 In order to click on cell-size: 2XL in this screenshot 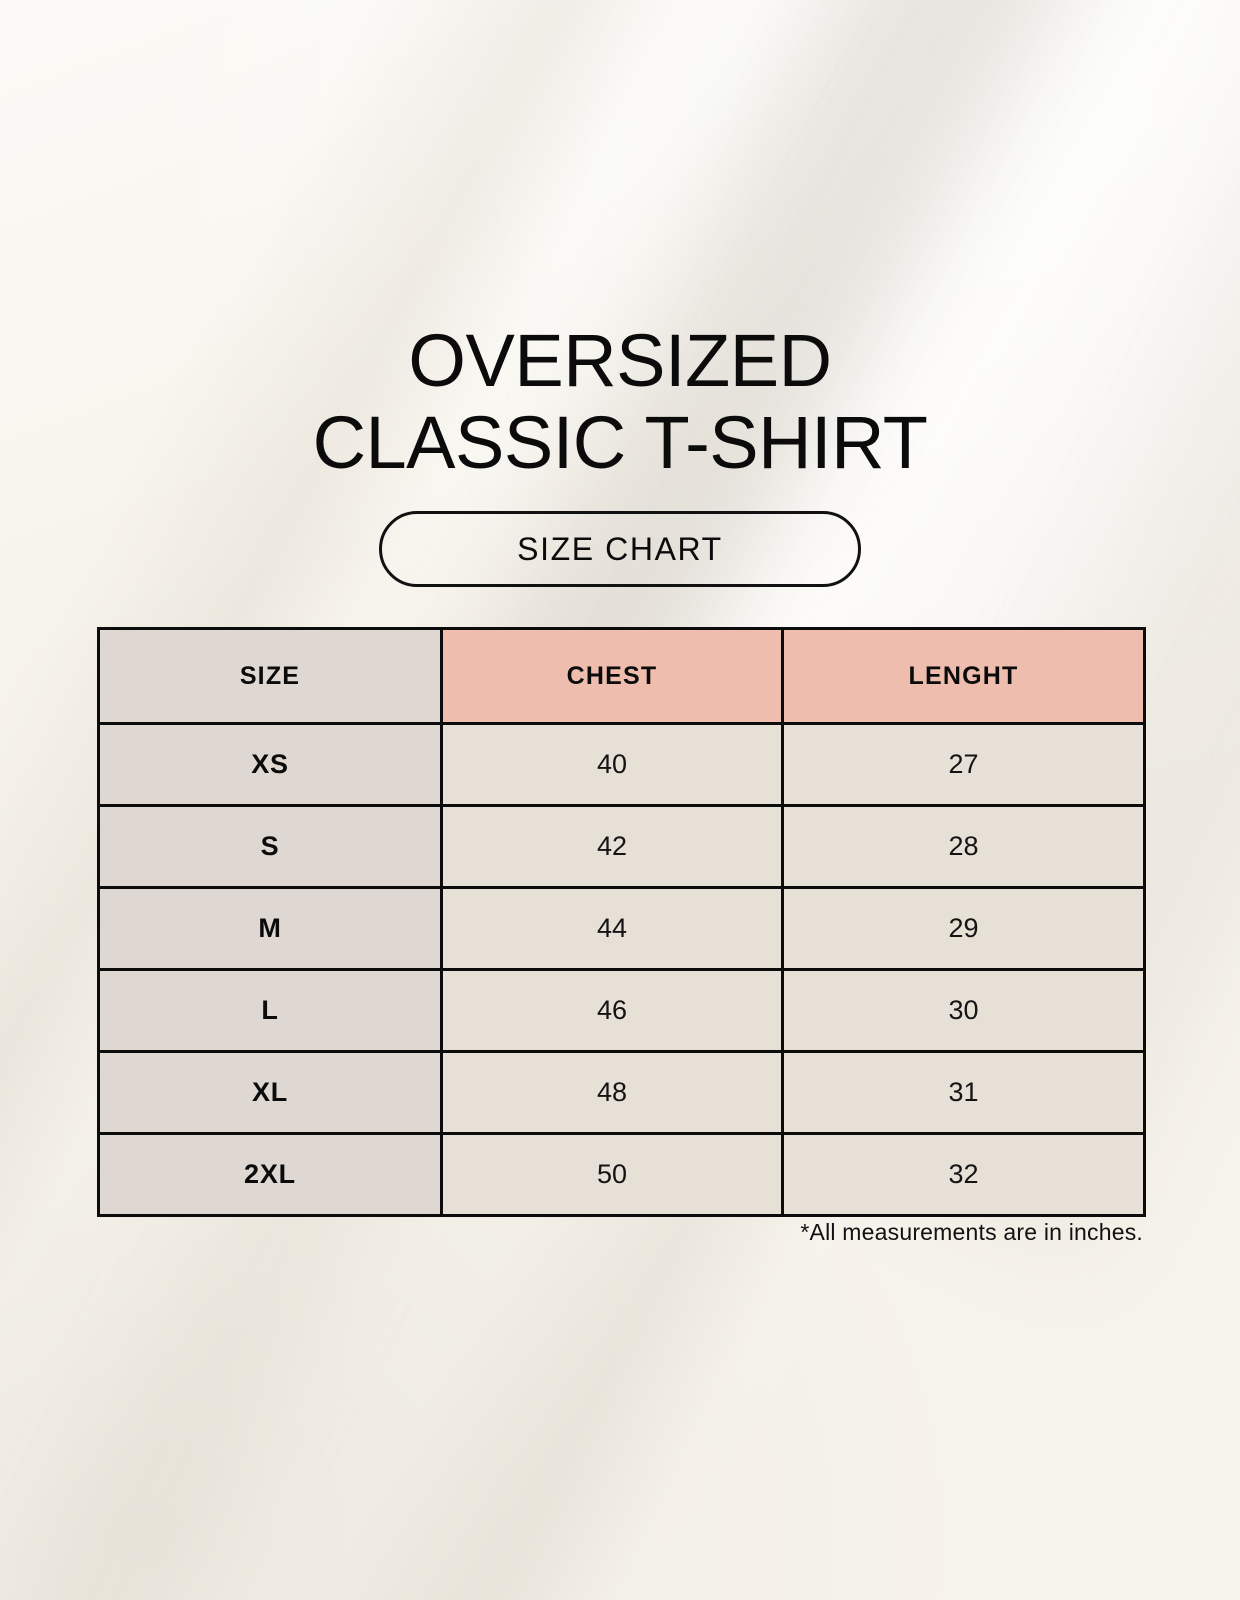, I will do `click(270, 1174)`.